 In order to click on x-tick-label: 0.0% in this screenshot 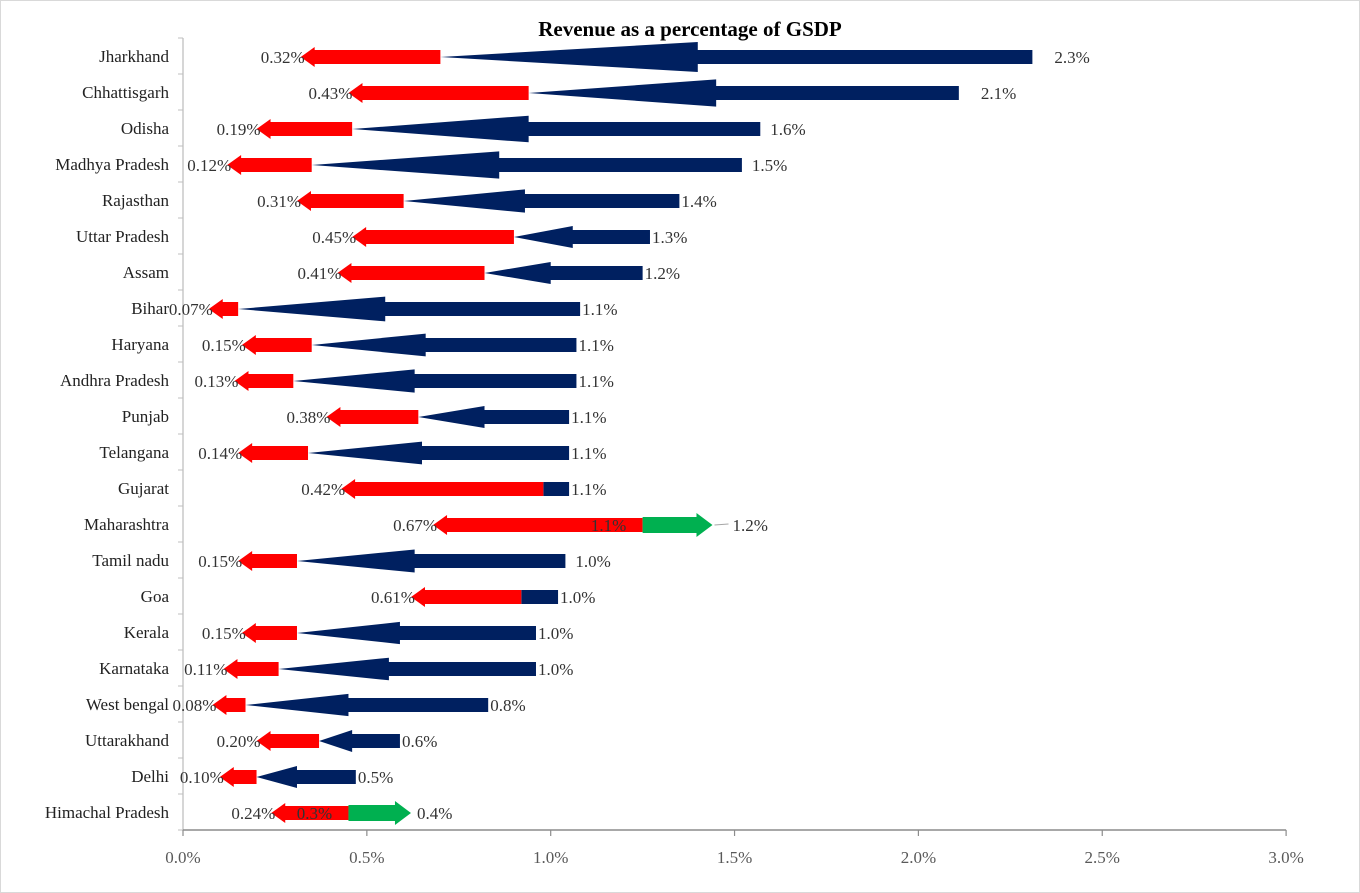, I will do `click(182, 857)`.